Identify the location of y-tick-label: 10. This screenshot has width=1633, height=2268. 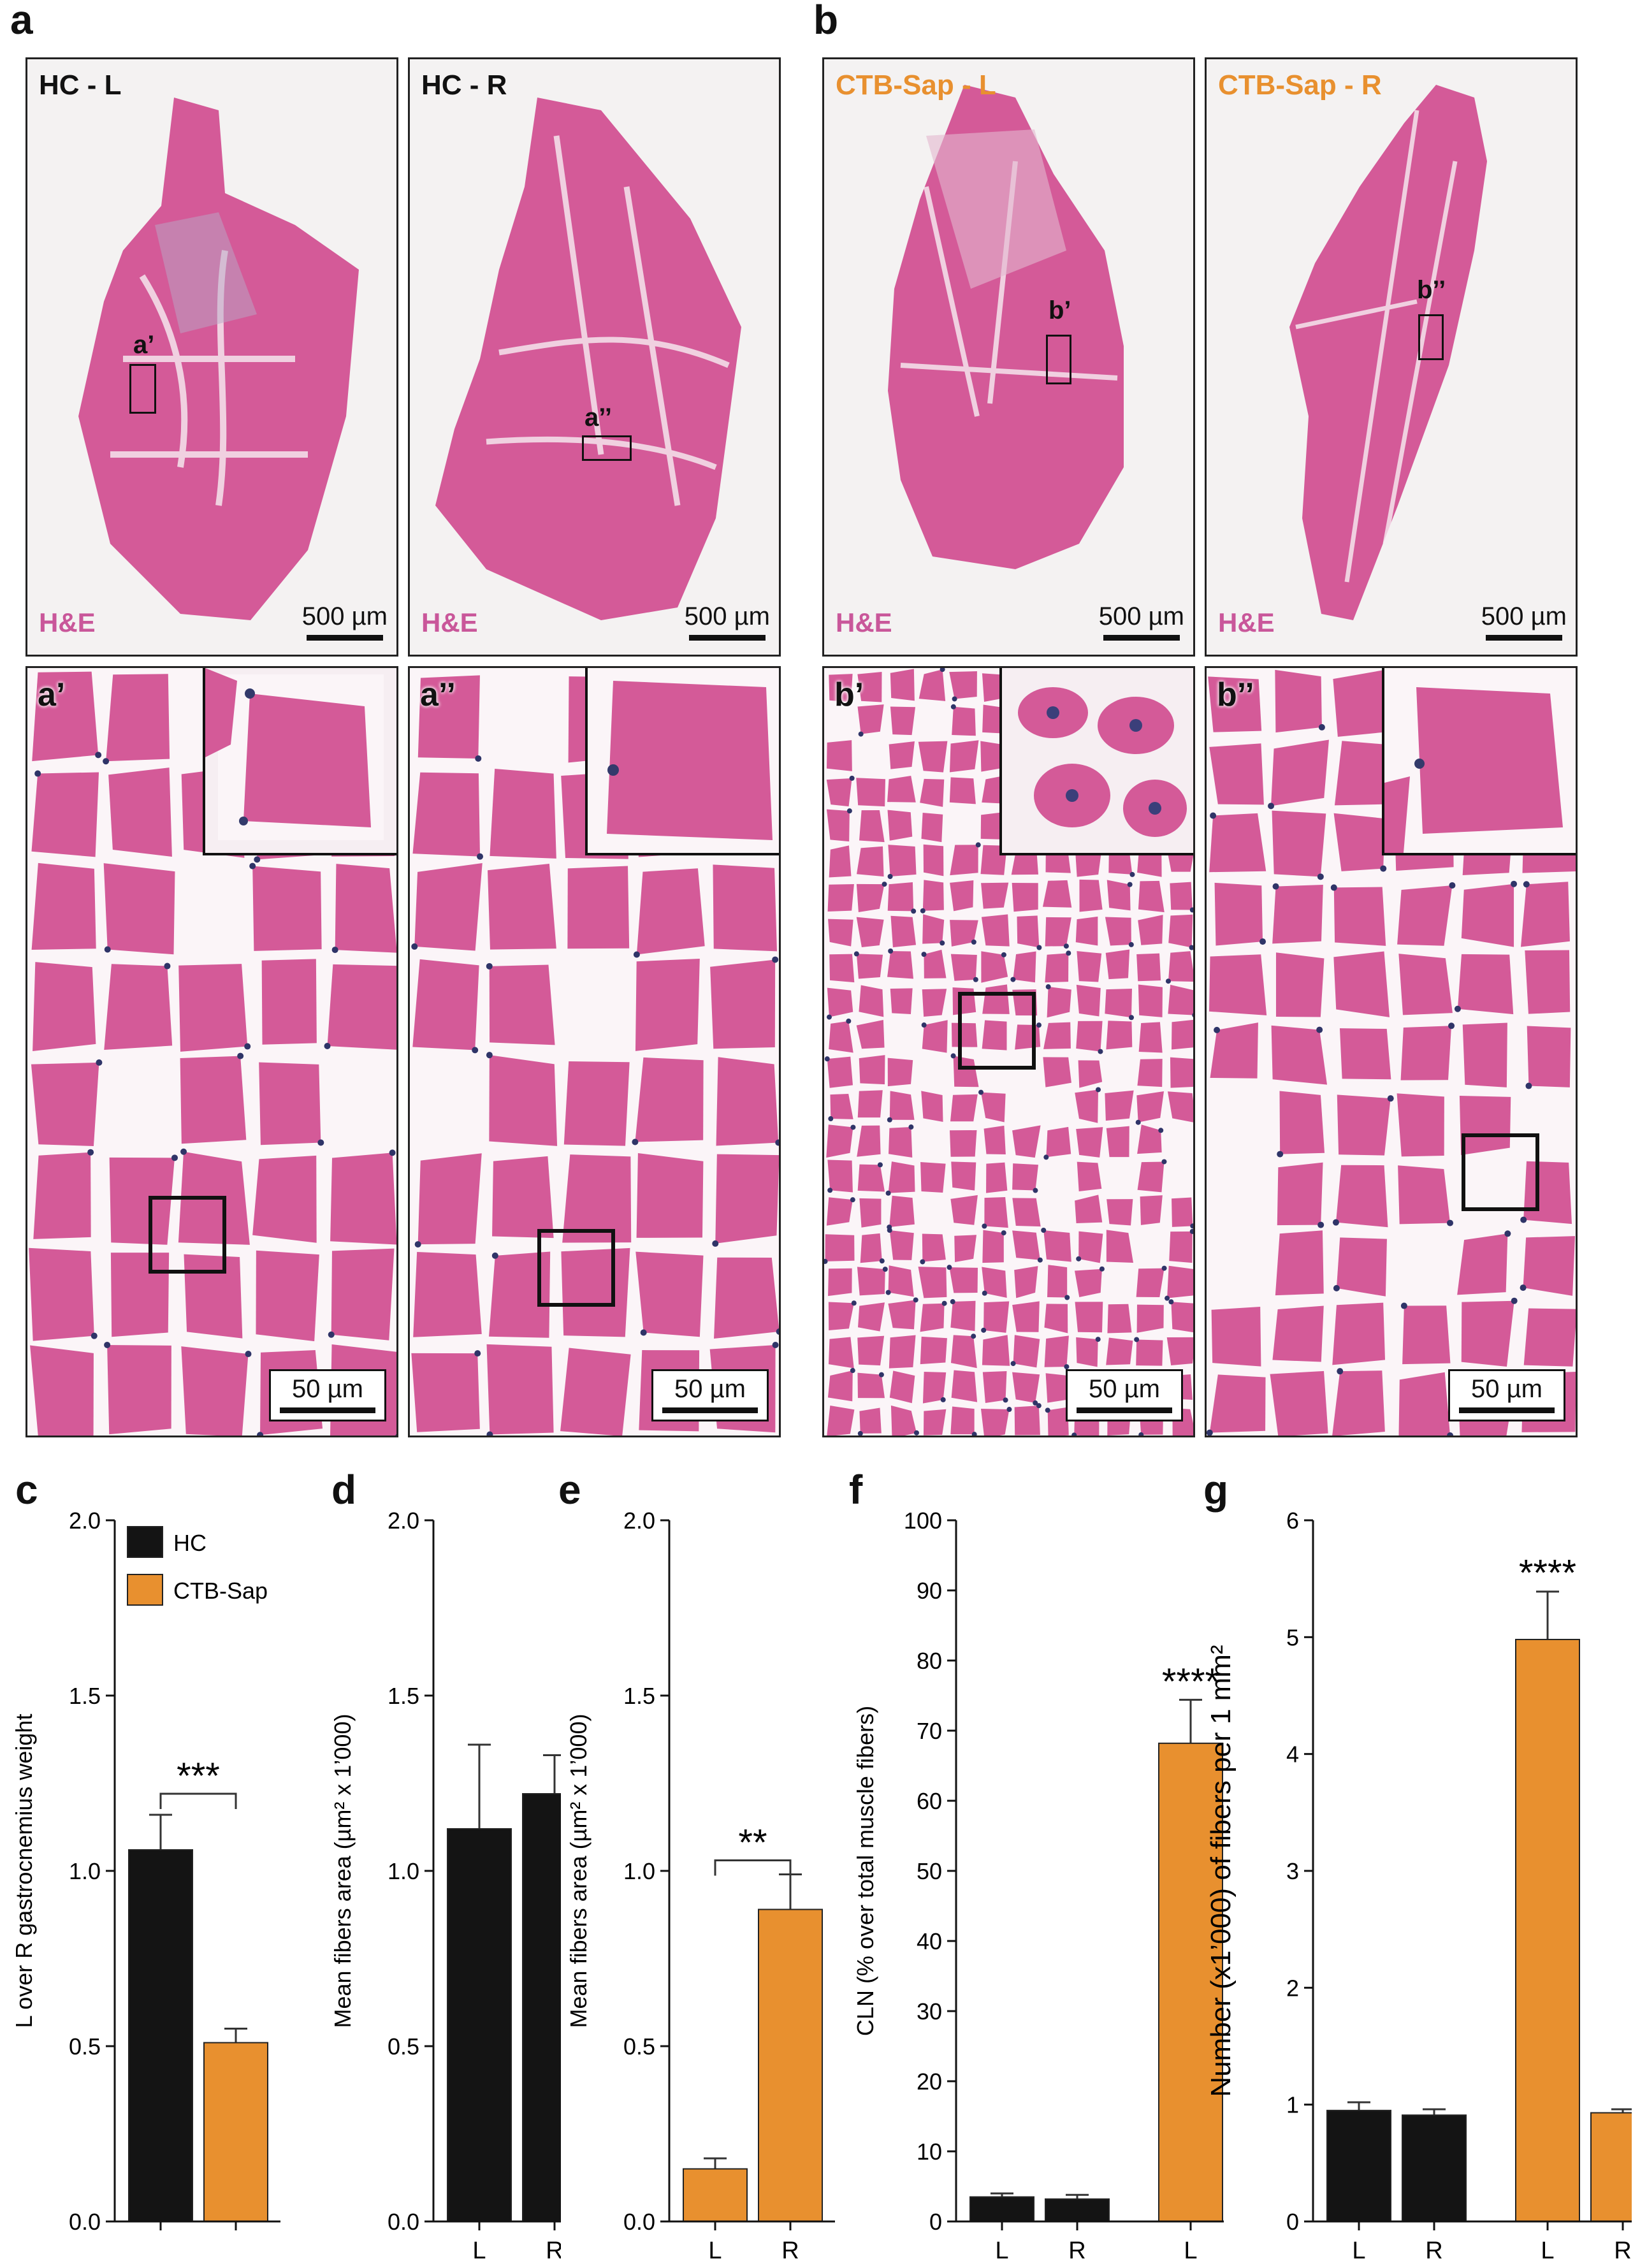
(929, 2152).